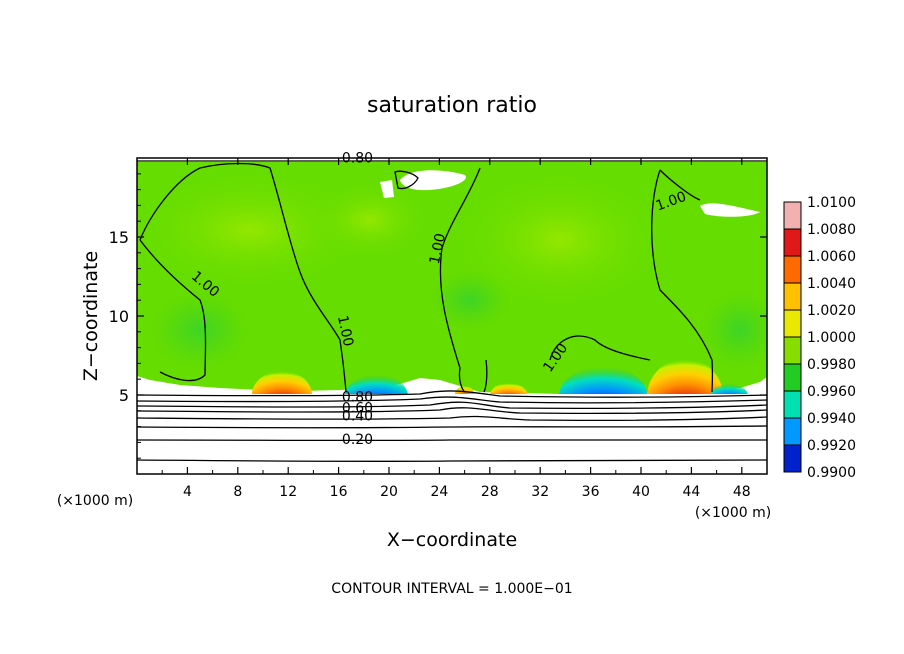  I want to click on x-tick-label: 8, so click(237, 492).